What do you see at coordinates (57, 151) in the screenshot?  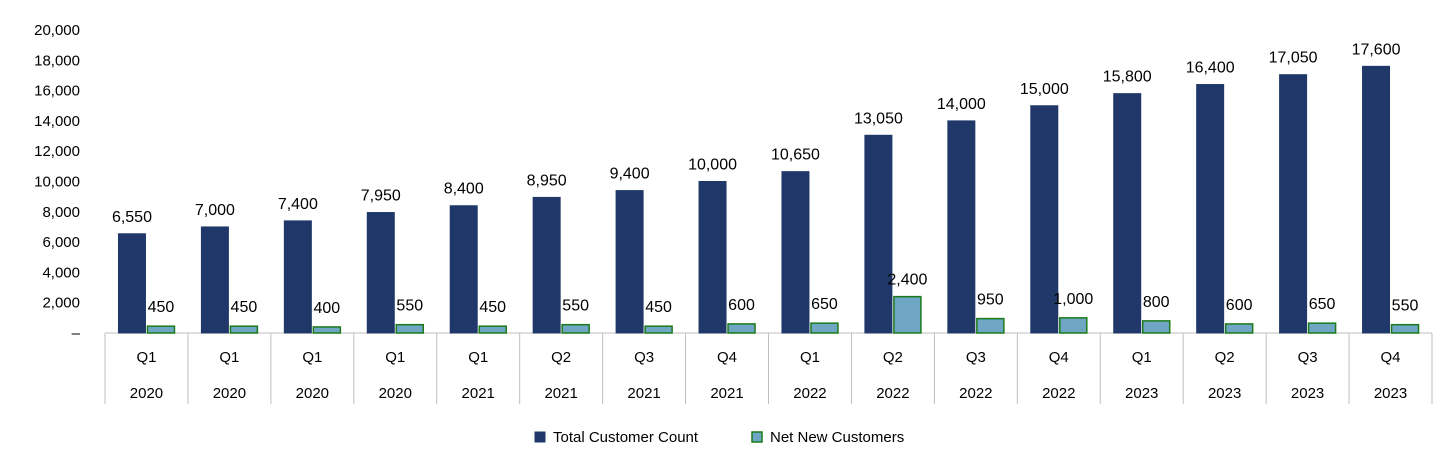 I see `y-tick-label: 12,000` at bounding box center [57, 151].